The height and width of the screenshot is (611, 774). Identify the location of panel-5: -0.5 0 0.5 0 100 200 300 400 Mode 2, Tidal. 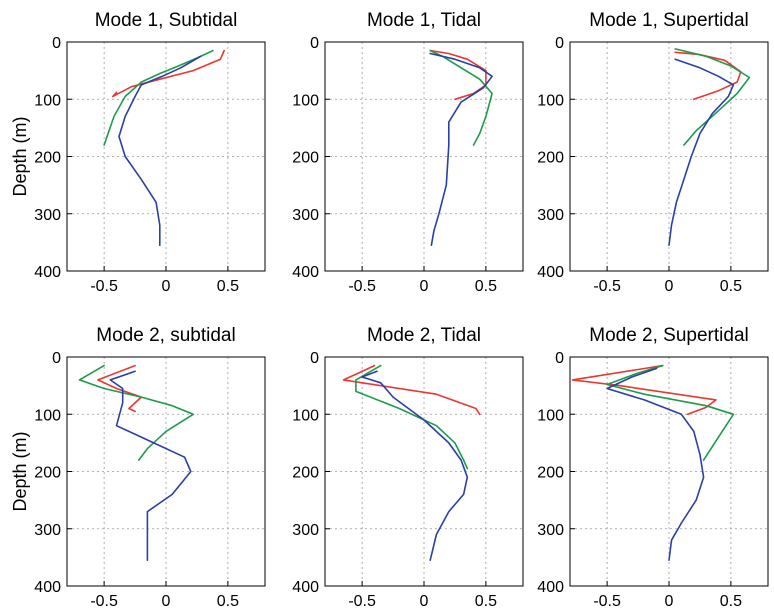
(408, 467).